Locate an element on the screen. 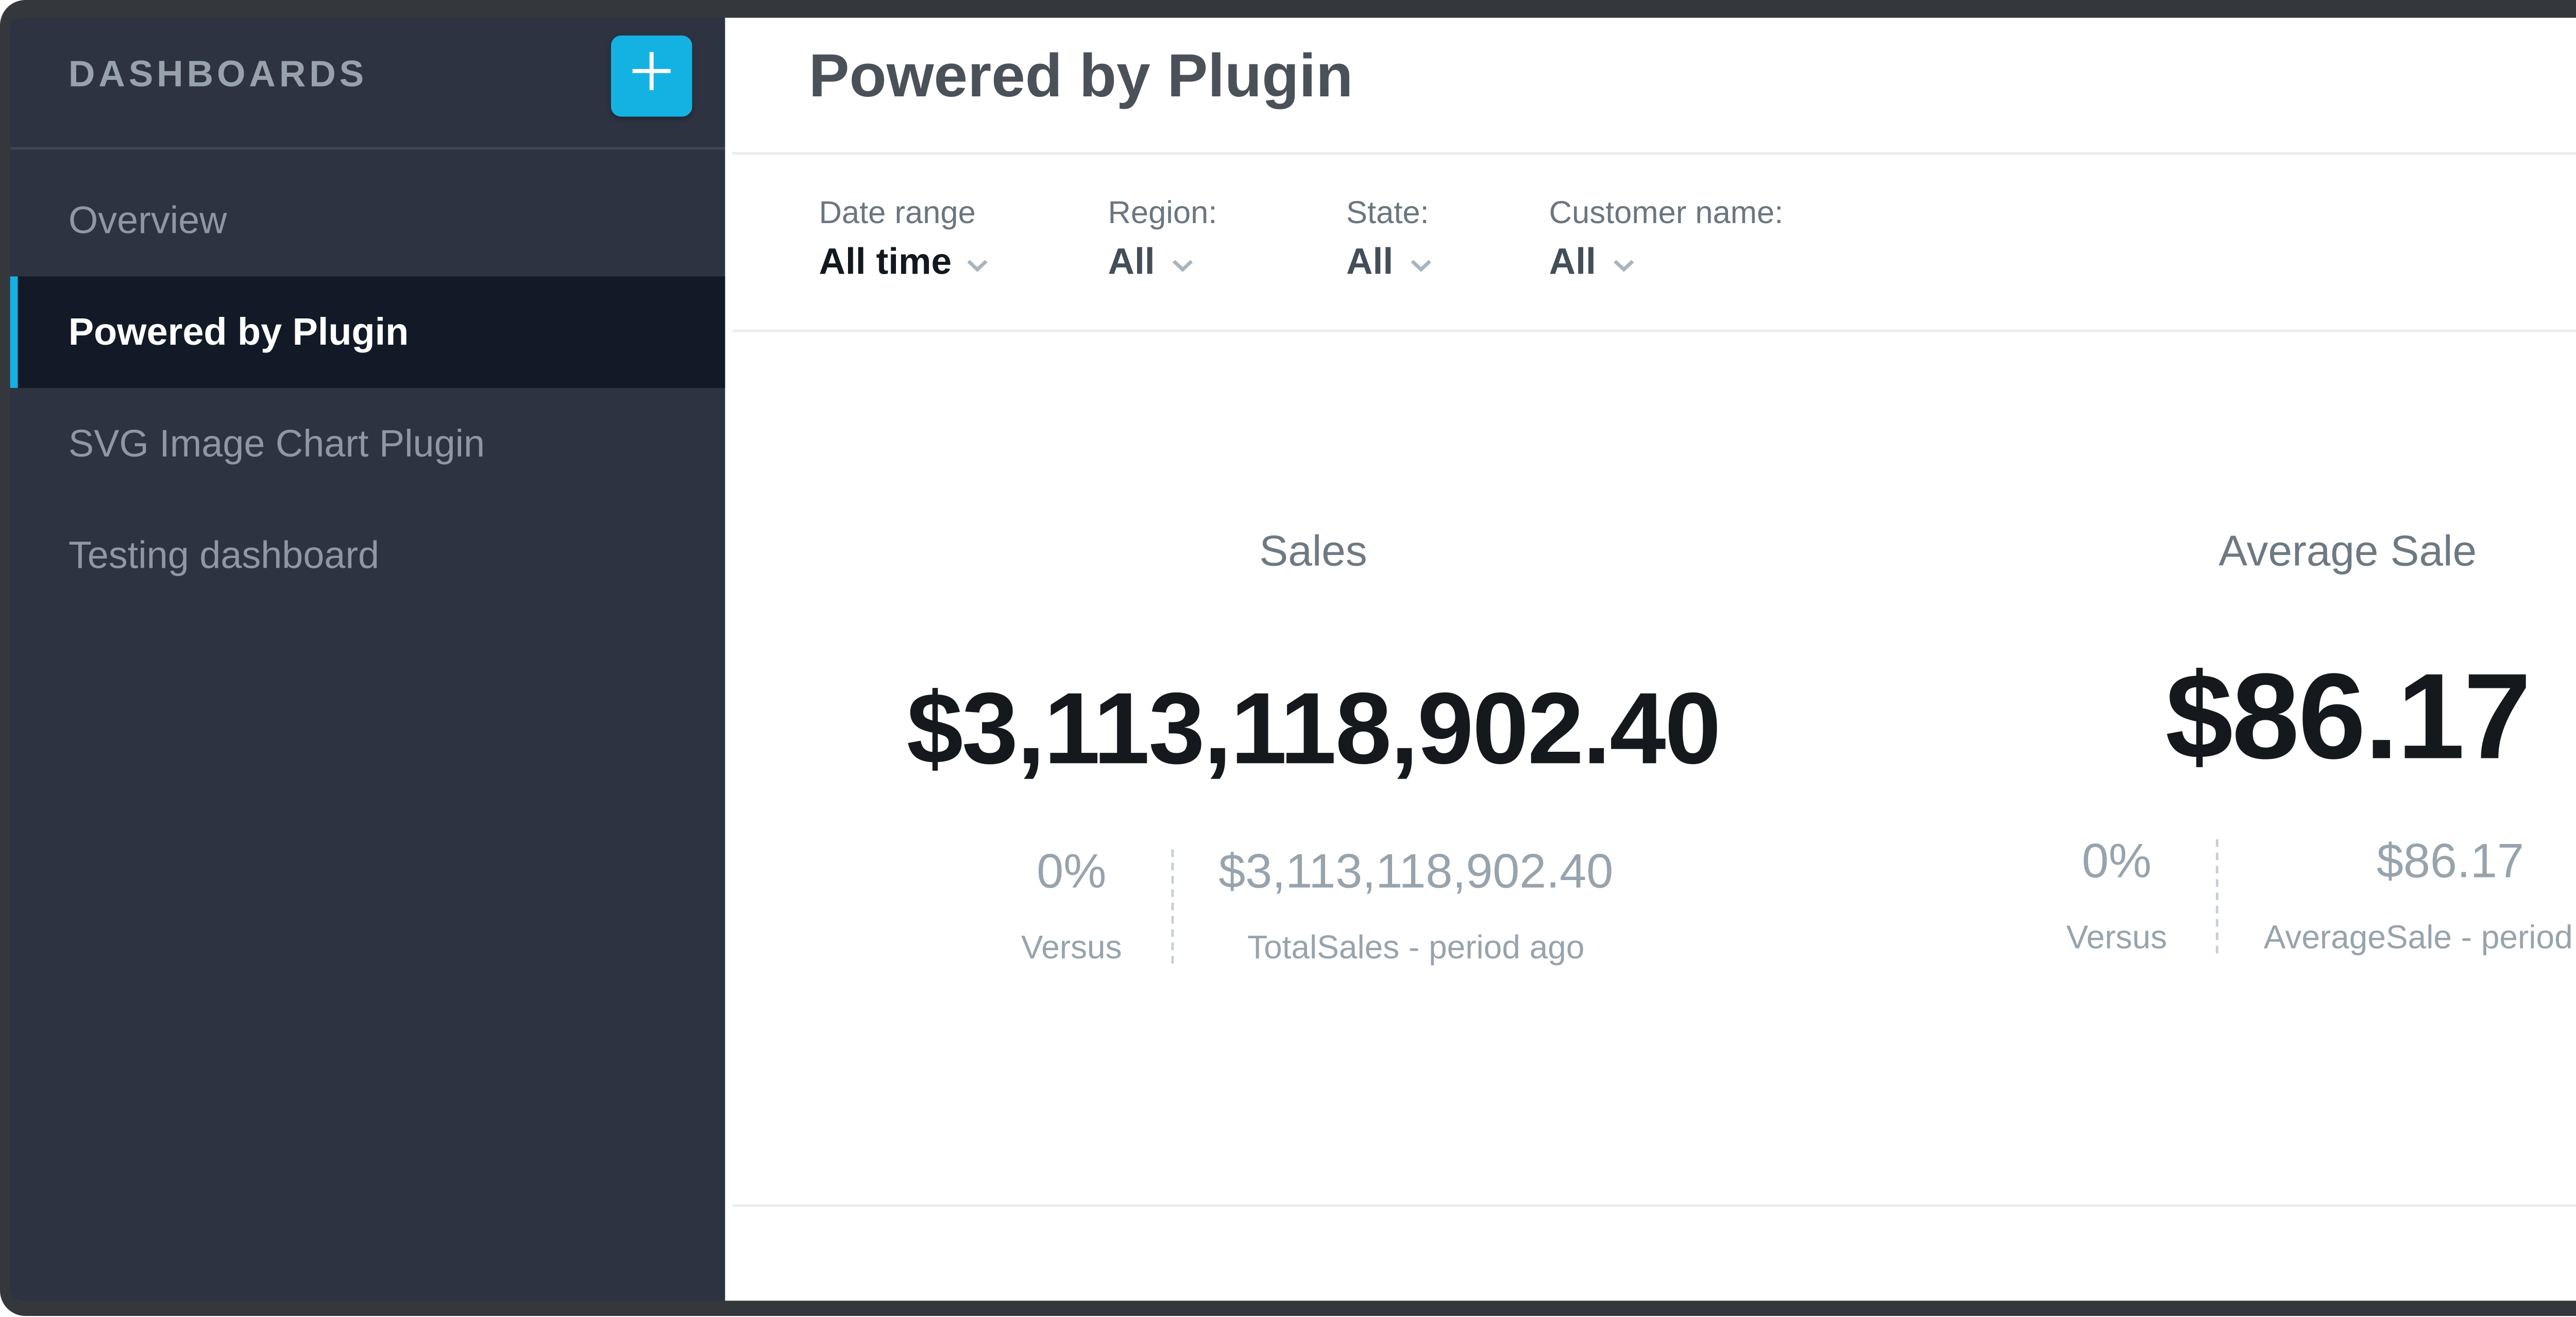  sidebar-item-svg-image-chart-plugin: SVG Image Chart Plugin is located at coordinates (366, 444).